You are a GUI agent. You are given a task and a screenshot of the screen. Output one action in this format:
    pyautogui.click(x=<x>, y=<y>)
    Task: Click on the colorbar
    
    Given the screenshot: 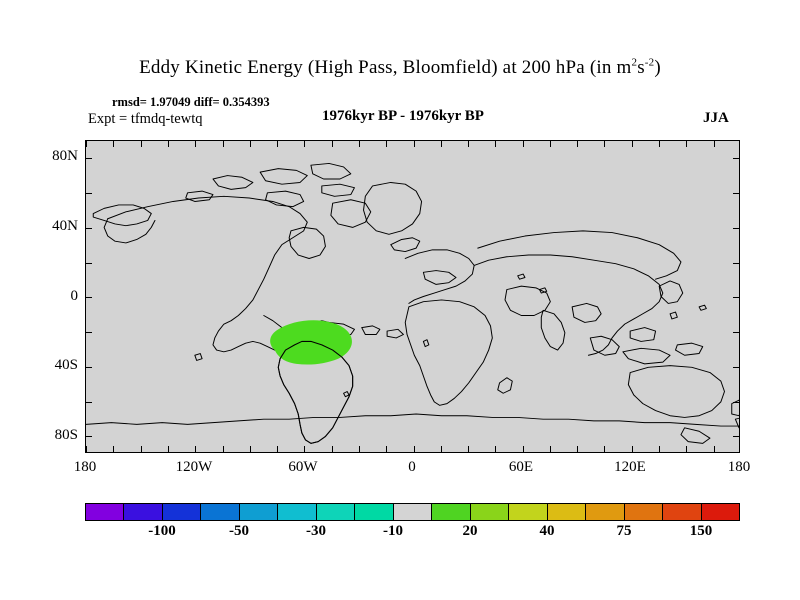 What is the action you would take?
    pyautogui.click(x=412, y=512)
    